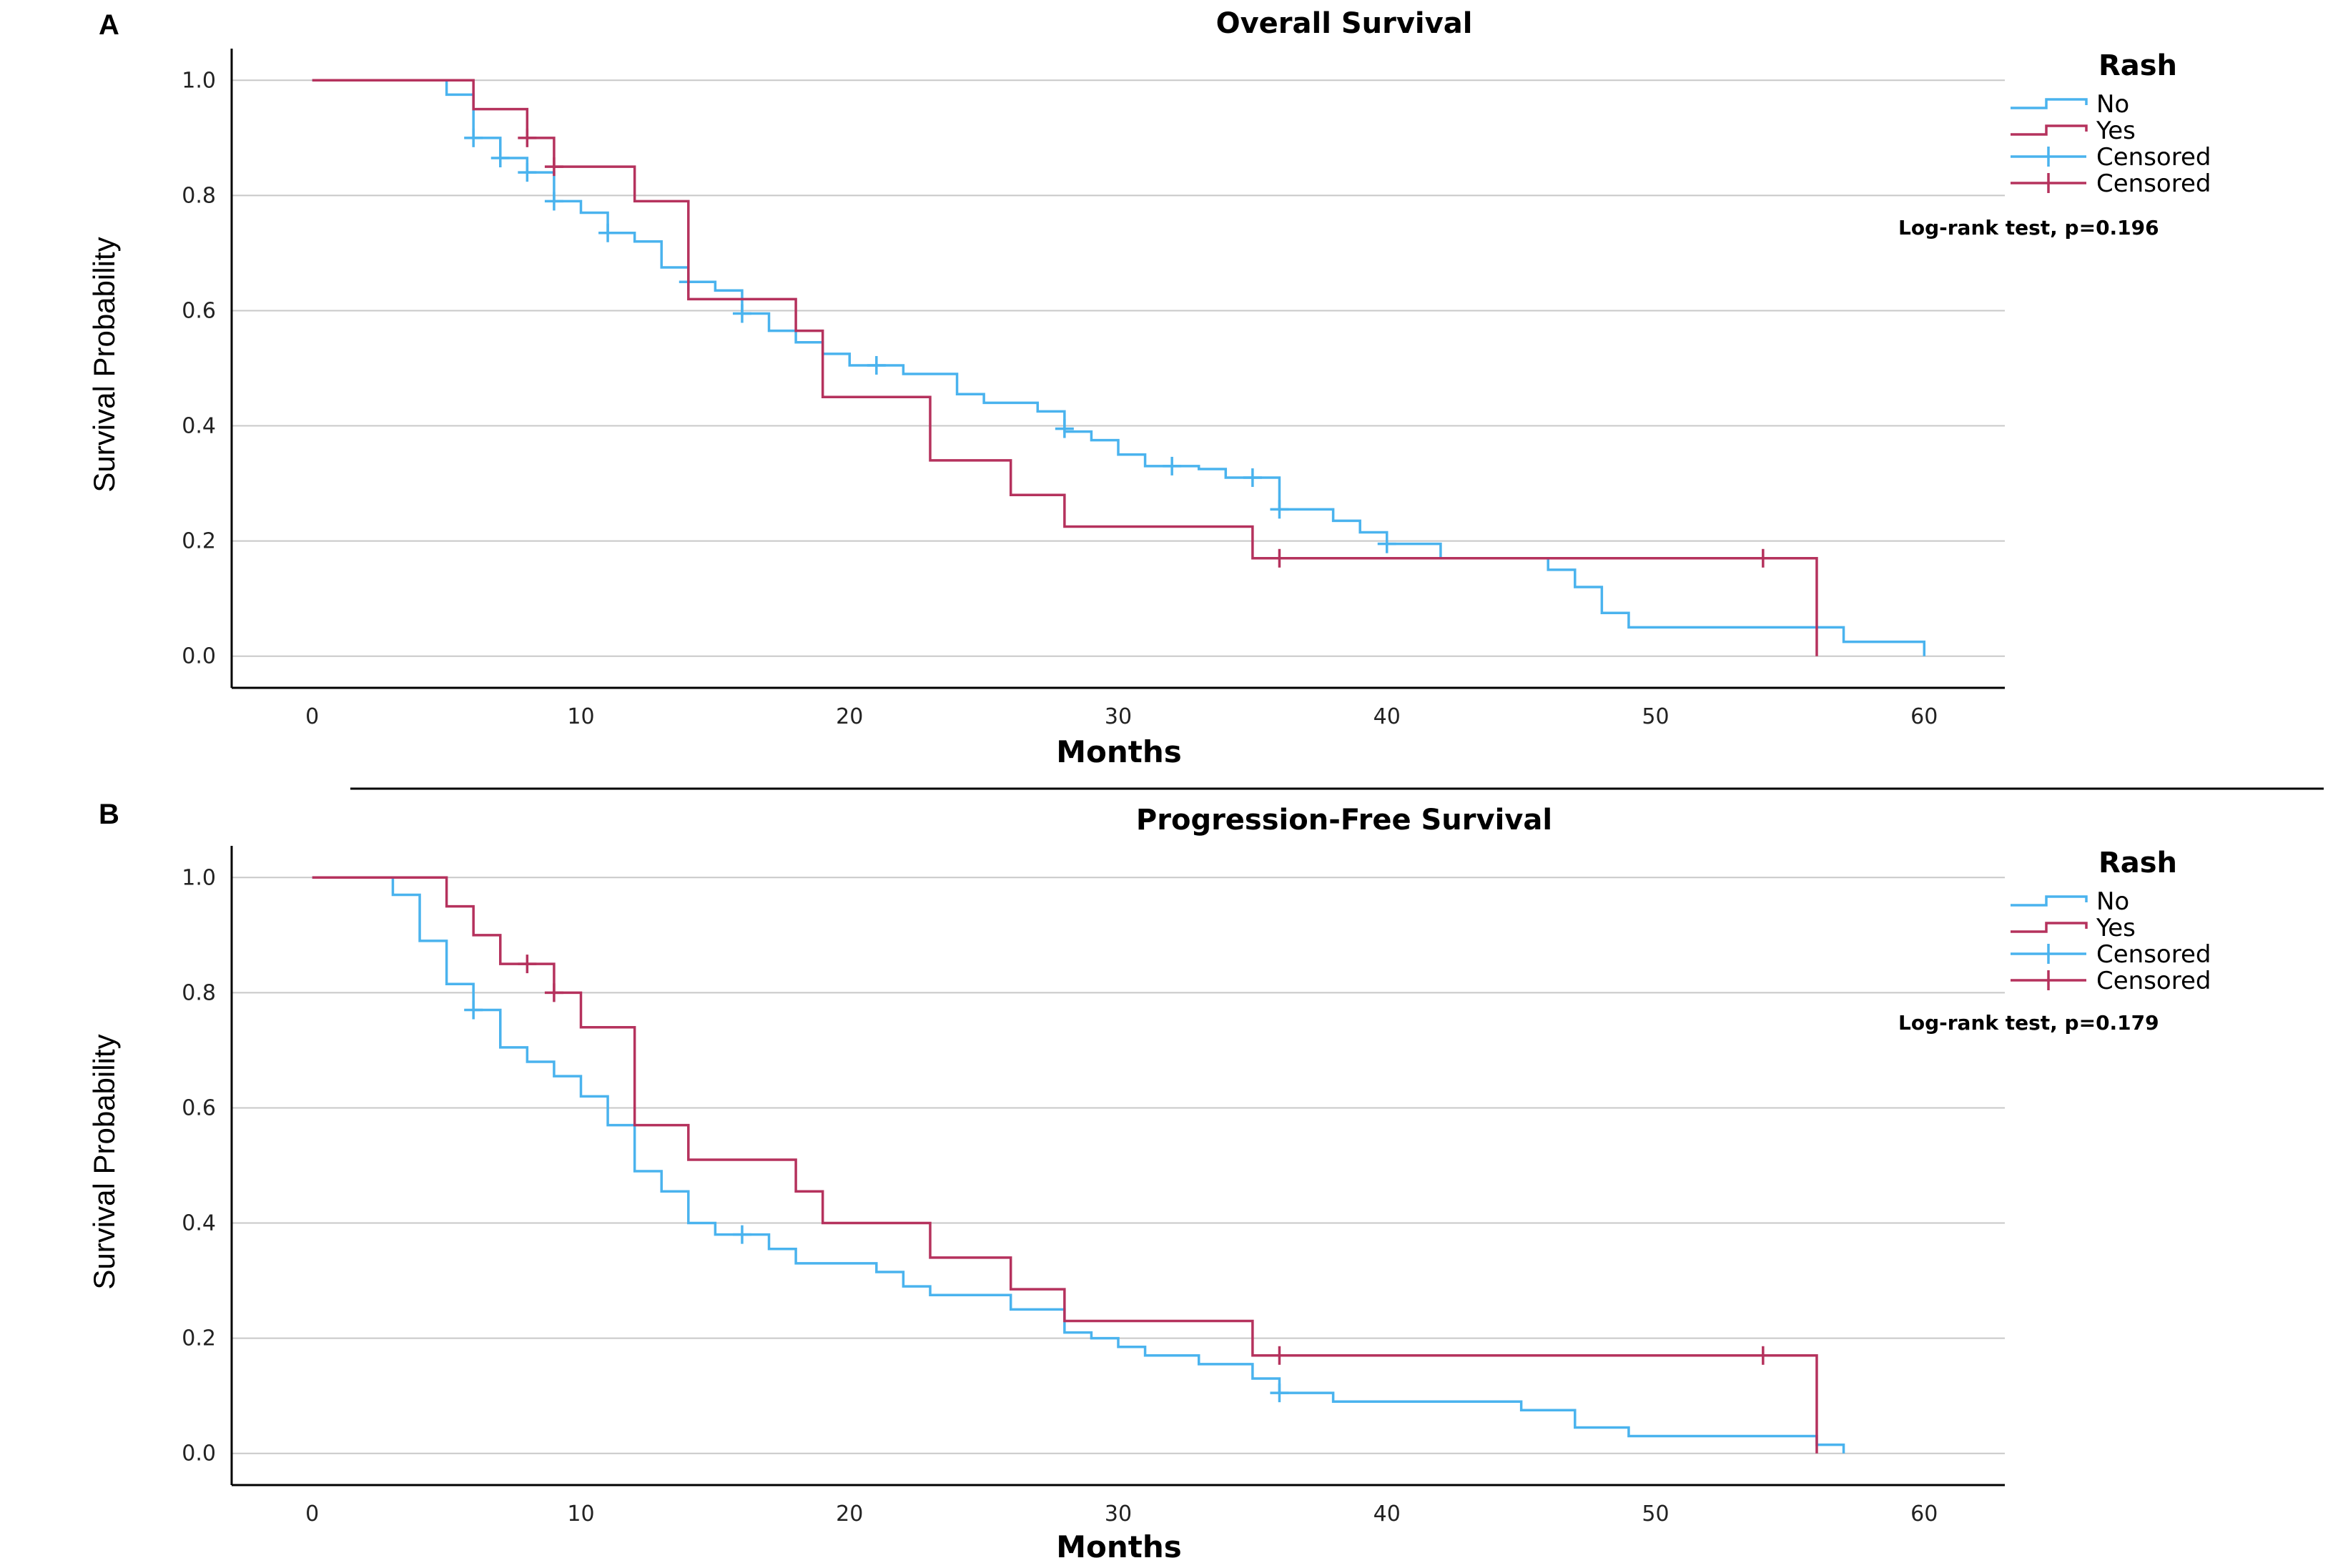 The height and width of the screenshot is (1568, 2333). I want to click on log-rank-annotation: Log-rank test, p=0.196, so click(2028, 228).